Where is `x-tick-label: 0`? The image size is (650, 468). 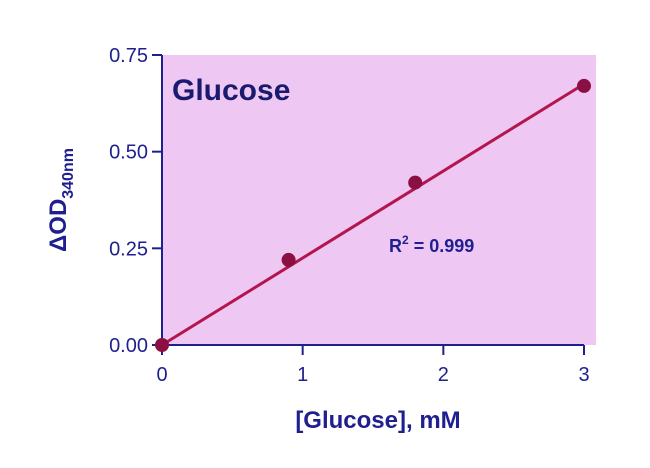 x-tick-label: 0 is located at coordinates (161, 375).